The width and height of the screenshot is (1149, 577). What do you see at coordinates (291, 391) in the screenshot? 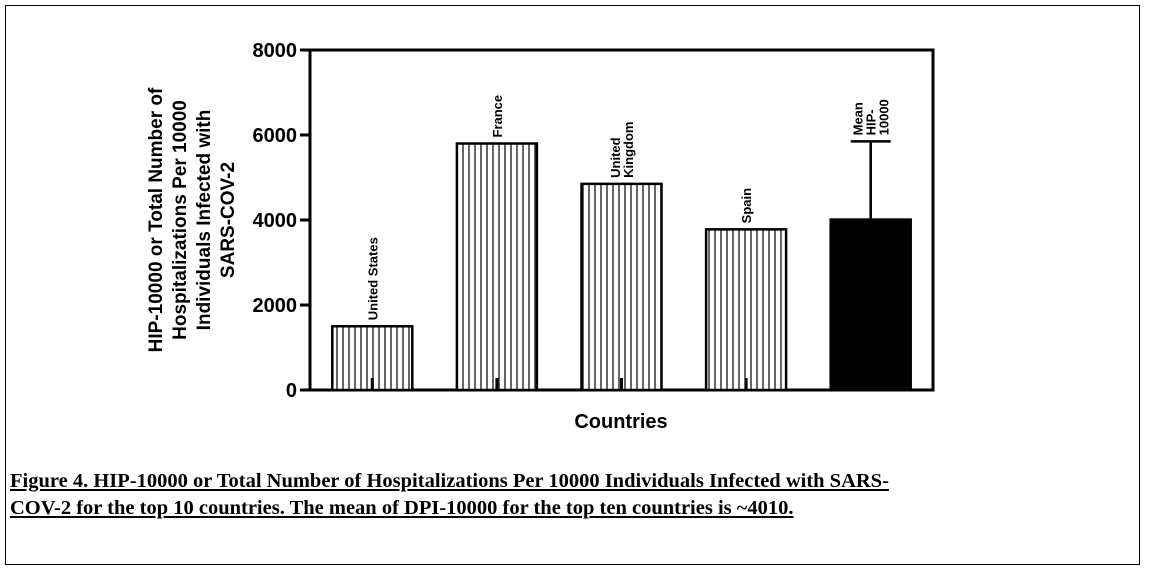
I see `y-tick-label: 0` at bounding box center [291, 391].